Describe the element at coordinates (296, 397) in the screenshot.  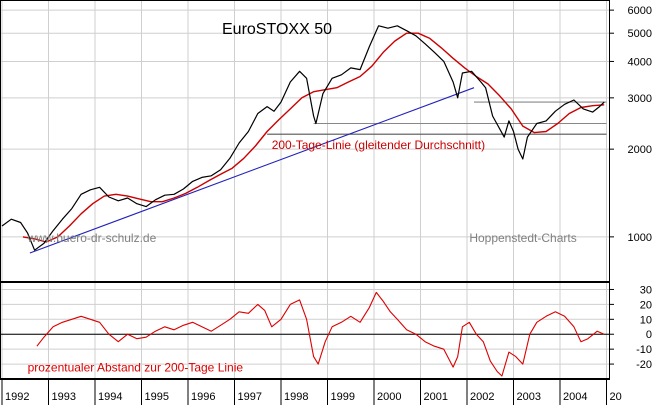
I see `x-tick-label: 1998` at that location.